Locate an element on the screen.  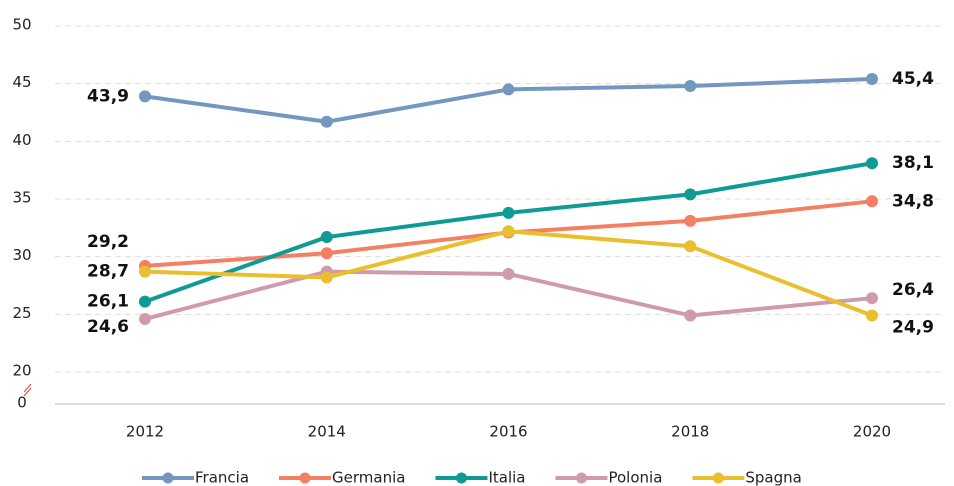
data-label: 45,4 is located at coordinates (913, 79).